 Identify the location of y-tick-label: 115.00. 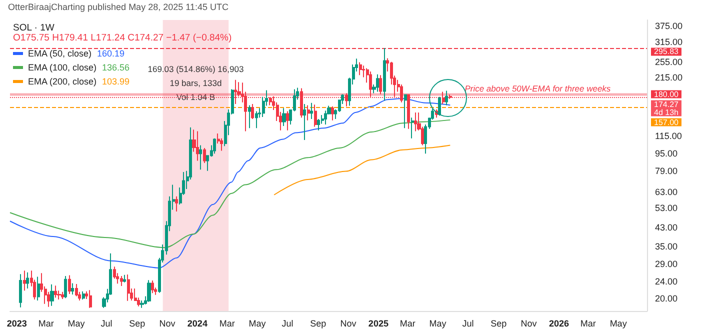
(668, 135).